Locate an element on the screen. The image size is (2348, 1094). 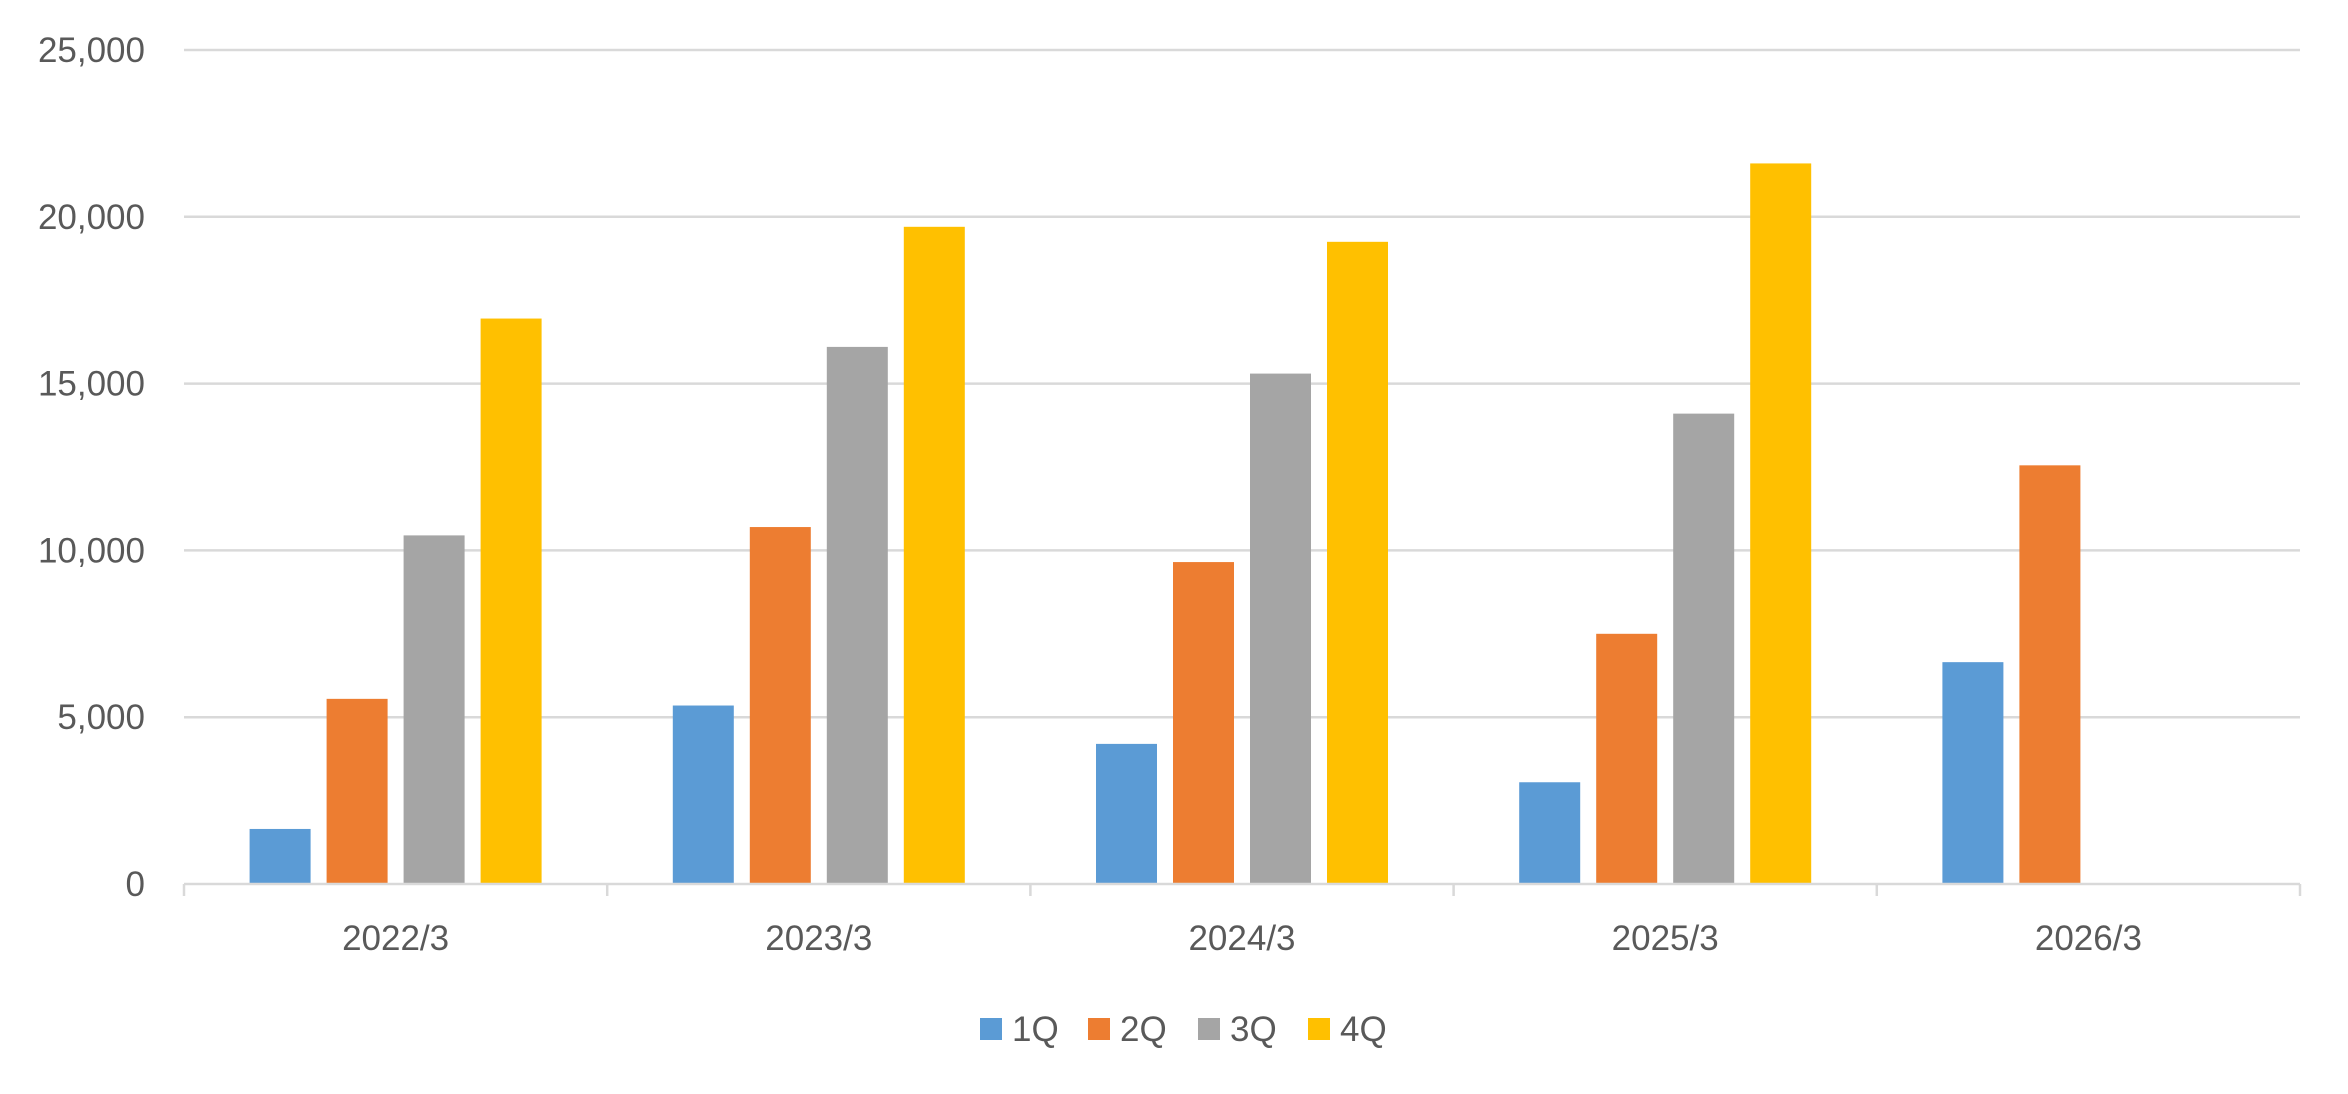
y-tick-label: 5,000 is located at coordinates (101, 717).